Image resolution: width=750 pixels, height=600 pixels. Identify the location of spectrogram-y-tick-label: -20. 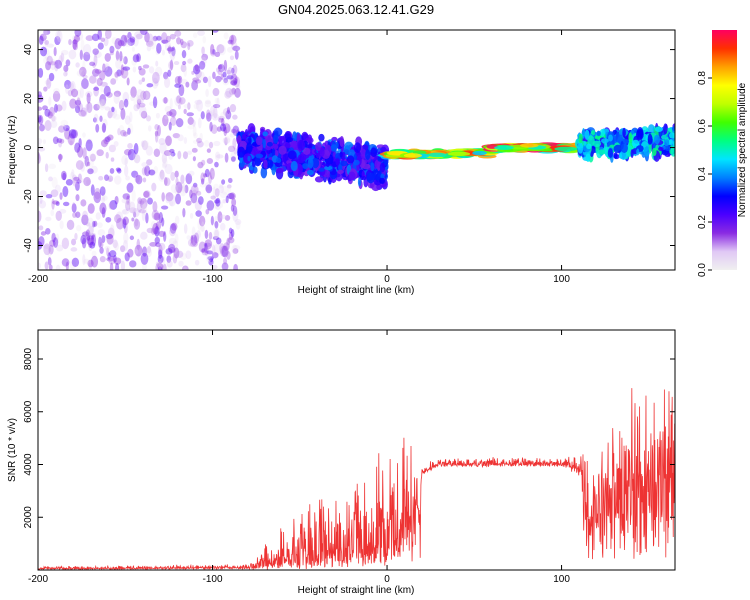
(28, 196).